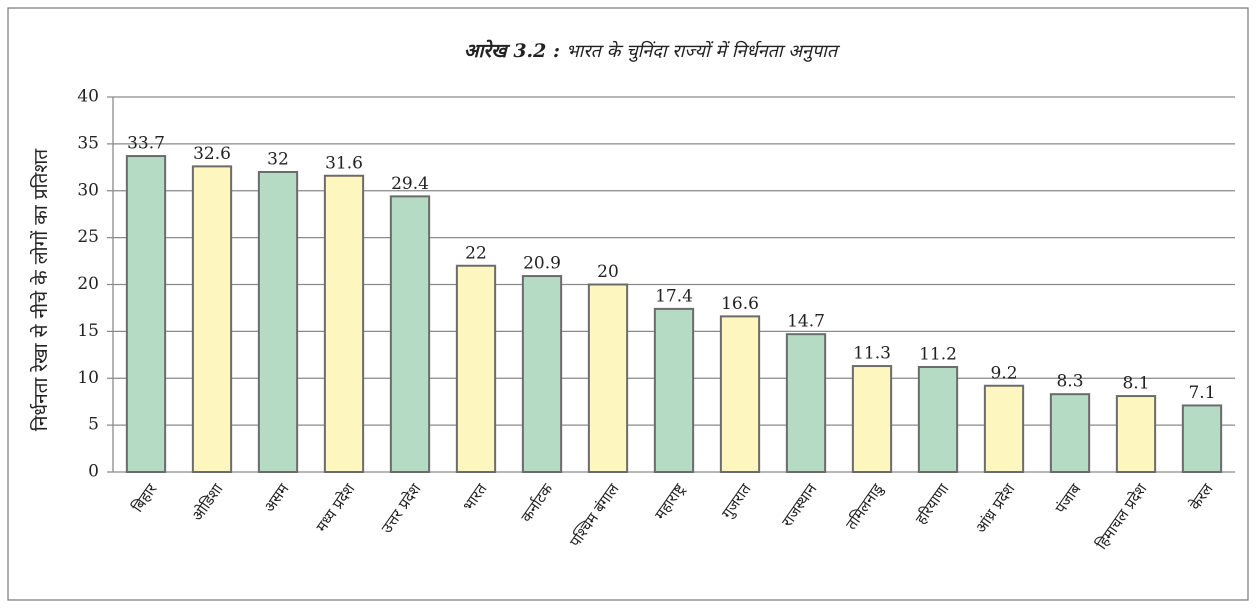 This screenshot has height=613, width=1256. Describe the element at coordinates (146, 144) in the screenshot. I see `data-label: 33.7` at that location.